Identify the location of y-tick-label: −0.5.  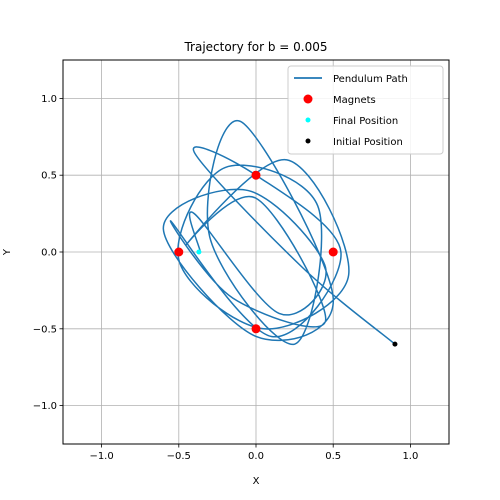
(45, 329).